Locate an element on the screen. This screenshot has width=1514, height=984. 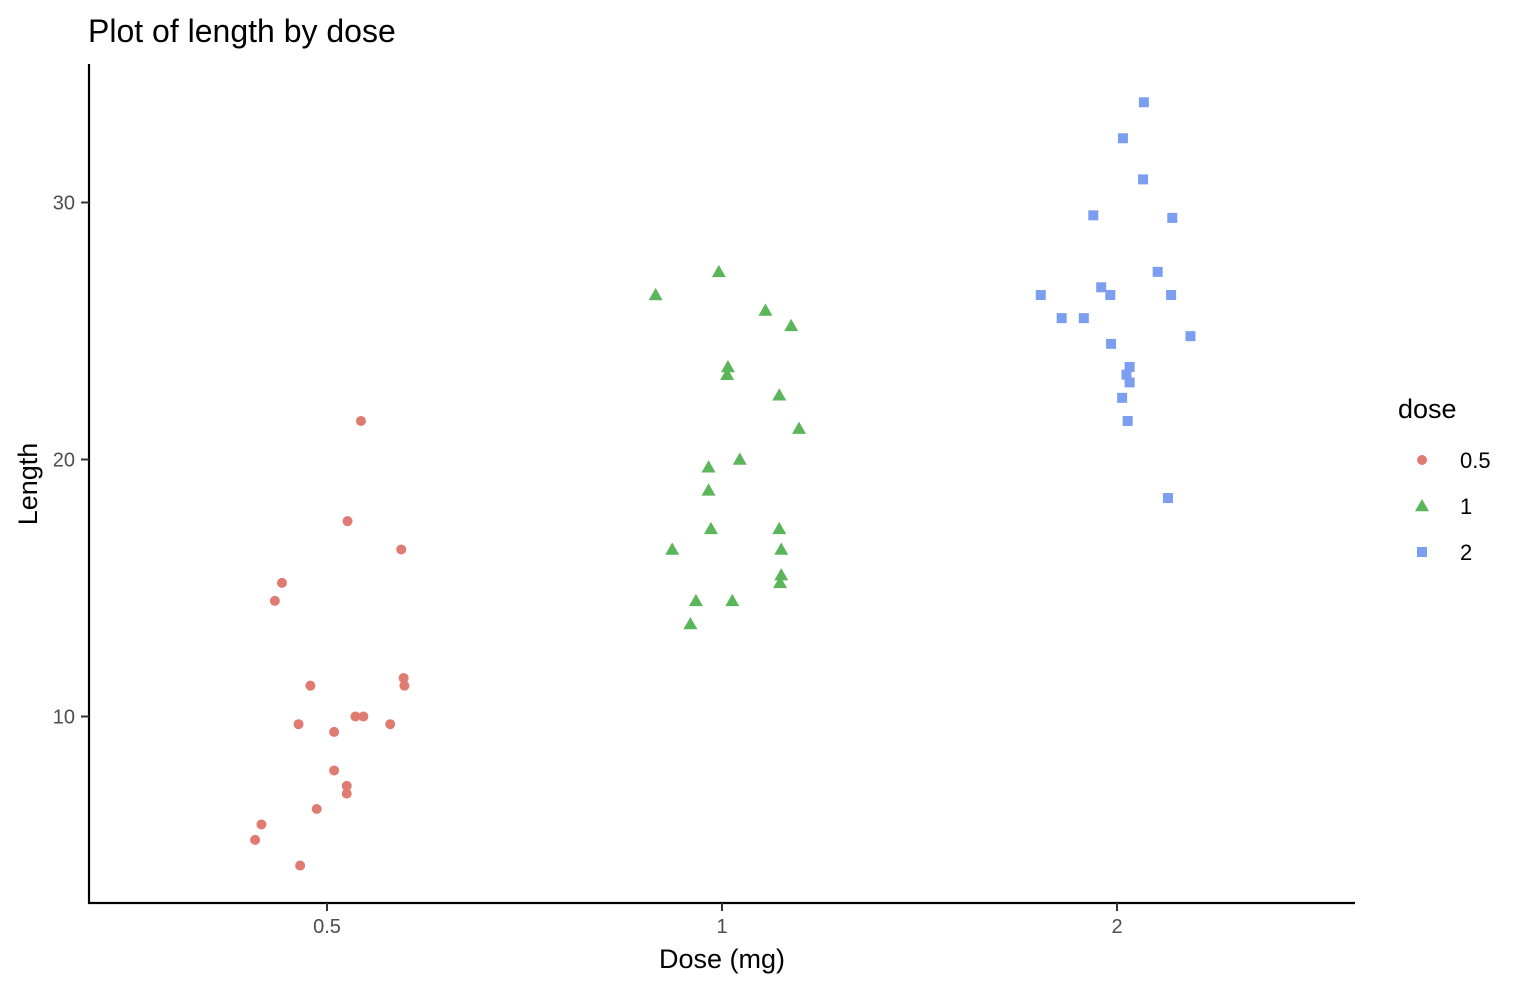
legend-label: 0.5 is located at coordinates (1475, 460).